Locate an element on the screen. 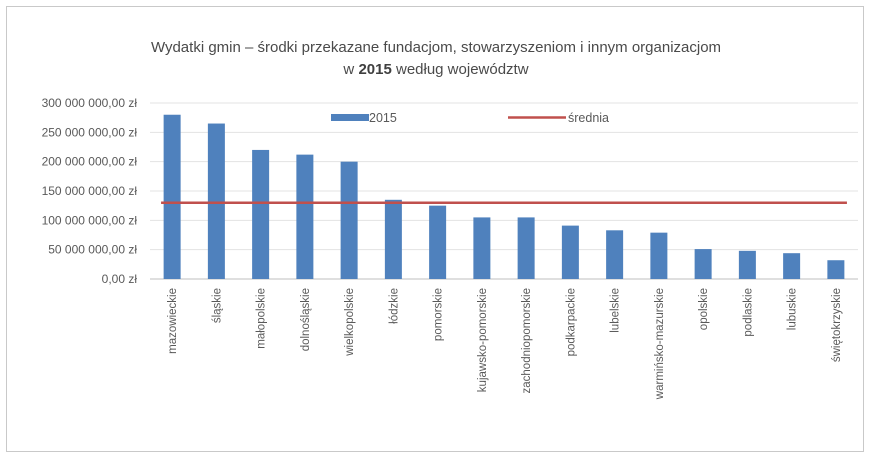 The height and width of the screenshot is (460, 872). x-category-label: śląskie is located at coordinates (217, 305).